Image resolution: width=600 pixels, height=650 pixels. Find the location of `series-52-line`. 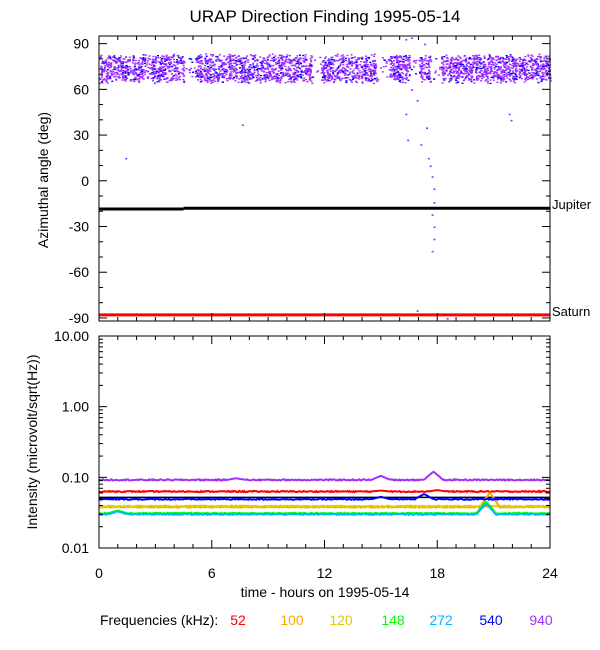

series-52-line is located at coordinates (324, 491).